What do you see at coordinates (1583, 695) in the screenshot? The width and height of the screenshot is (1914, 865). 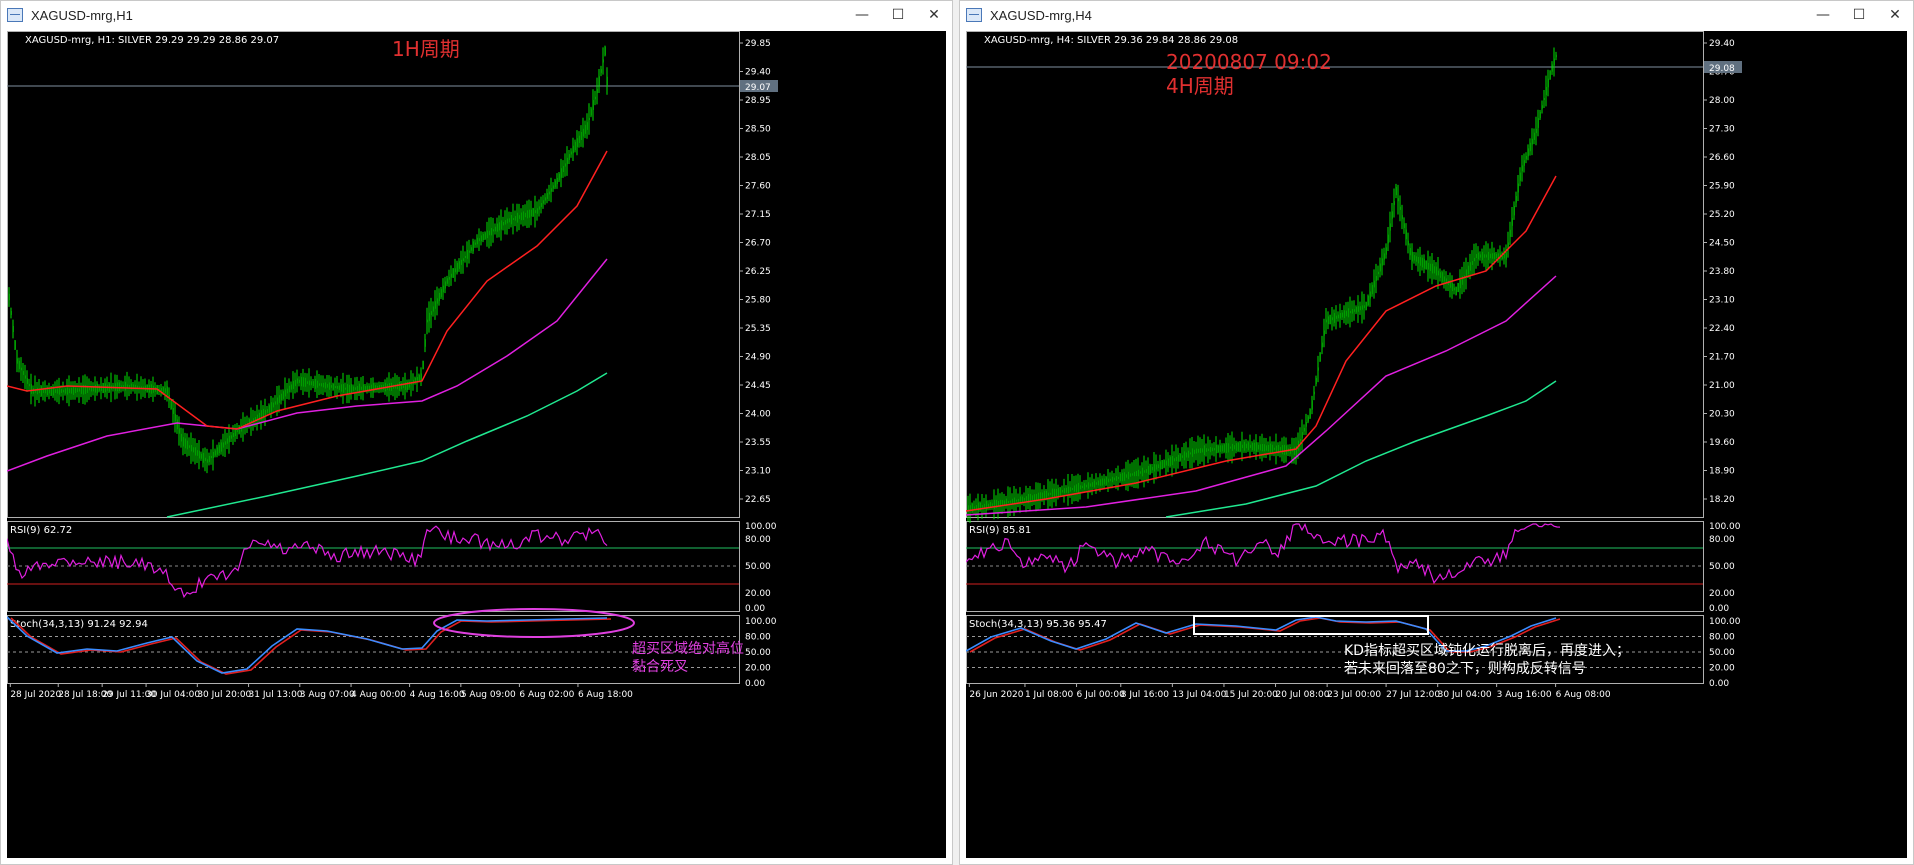 I see `time-tick-label: 6 Aug 08:00` at bounding box center [1583, 695].